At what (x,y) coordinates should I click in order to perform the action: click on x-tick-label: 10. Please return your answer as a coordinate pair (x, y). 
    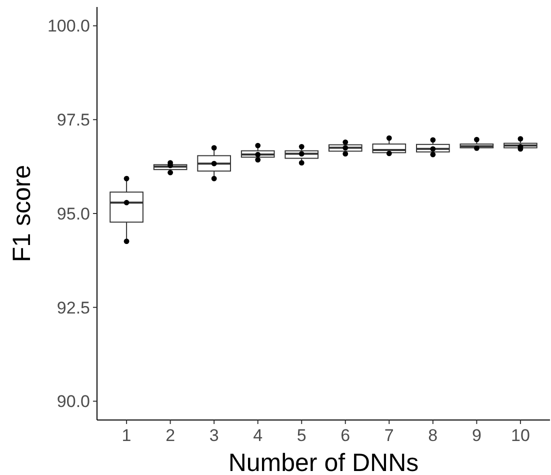
    Looking at the image, I should click on (520, 435).